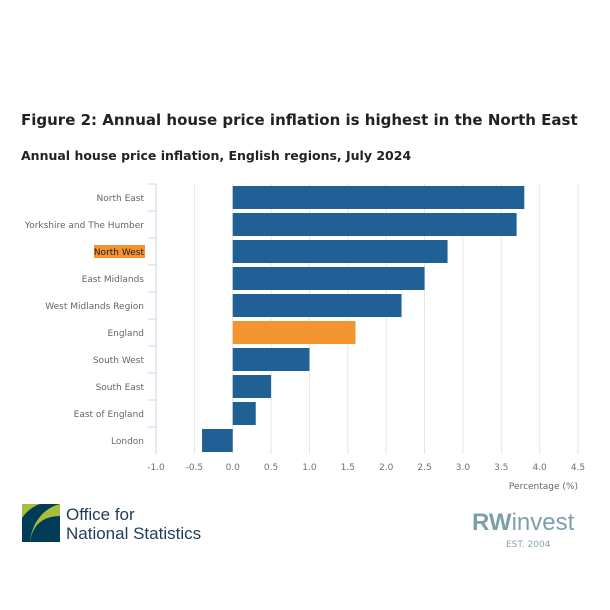 This screenshot has height=610, width=610. Describe the element at coordinates (217, 440) in the screenshot. I see `bar-london` at that location.